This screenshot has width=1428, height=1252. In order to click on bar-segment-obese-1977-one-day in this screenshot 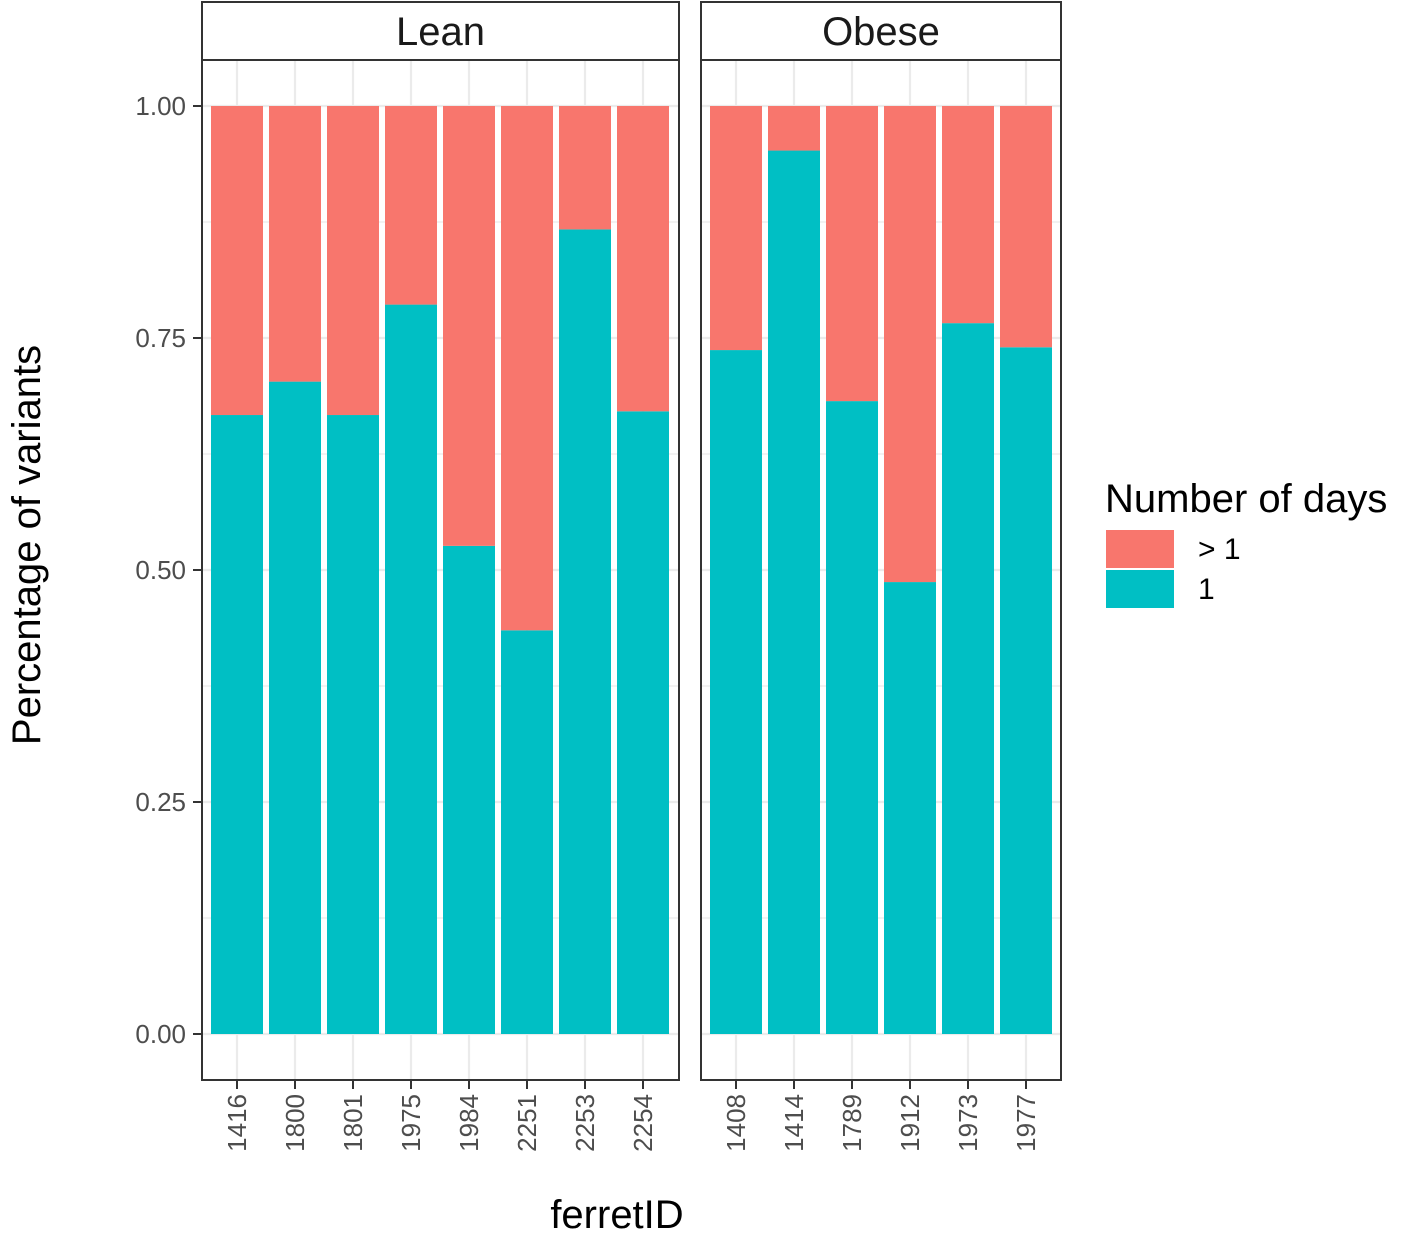, I will do `click(1026, 690)`.